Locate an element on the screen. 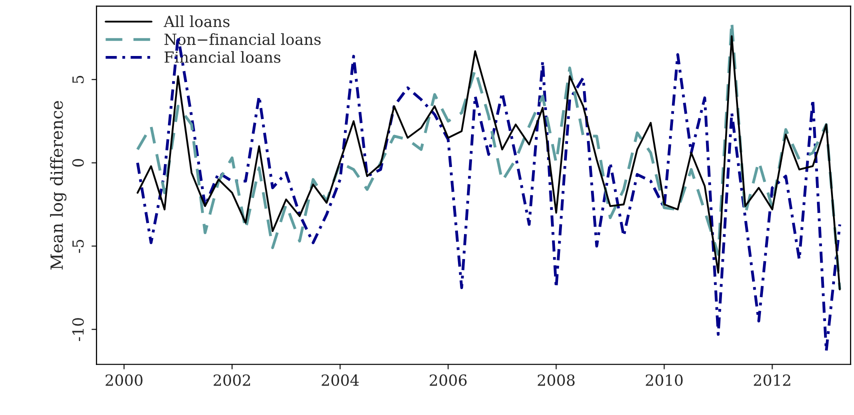 This screenshot has height=415, width=854. x-tick-label: 2012 is located at coordinates (772, 380).